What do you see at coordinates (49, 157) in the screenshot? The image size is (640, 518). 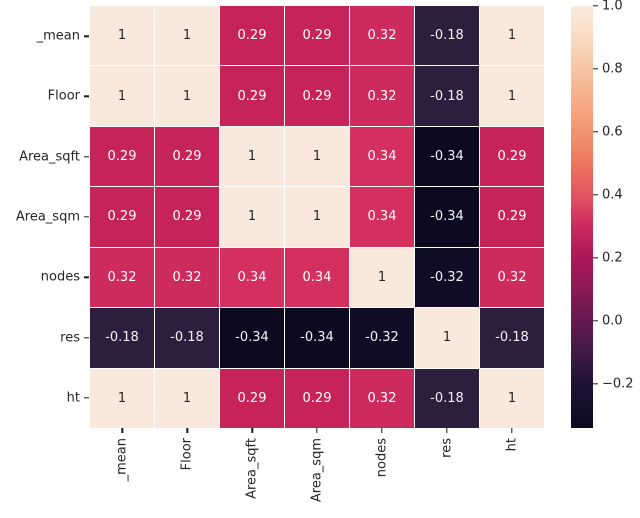 I see `y-tick-label: Area_sqft` at bounding box center [49, 157].